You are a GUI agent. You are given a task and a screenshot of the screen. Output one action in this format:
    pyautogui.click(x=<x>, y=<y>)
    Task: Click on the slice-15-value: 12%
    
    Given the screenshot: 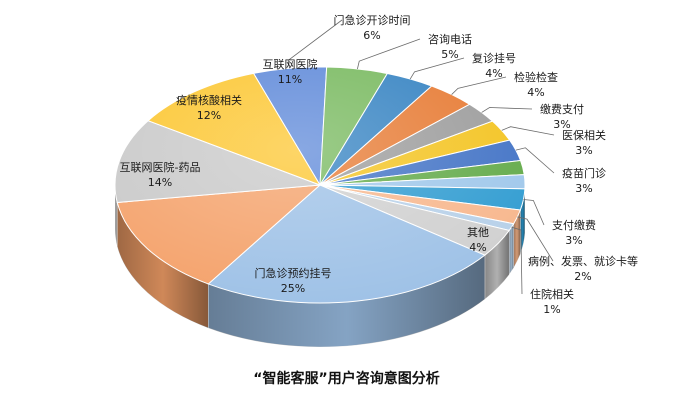 What is the action you would take?
    pyautogui.click(x=209, y=115)
    